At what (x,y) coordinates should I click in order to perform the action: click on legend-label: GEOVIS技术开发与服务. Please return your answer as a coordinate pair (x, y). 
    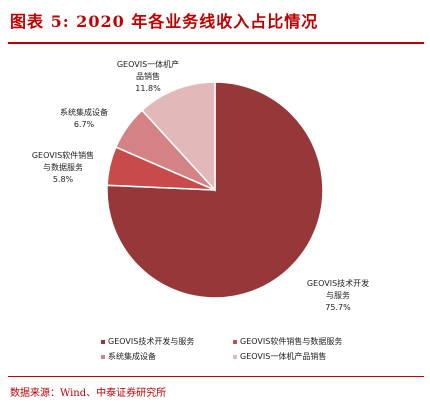
    Looking at the image, I should click on (151, 341).